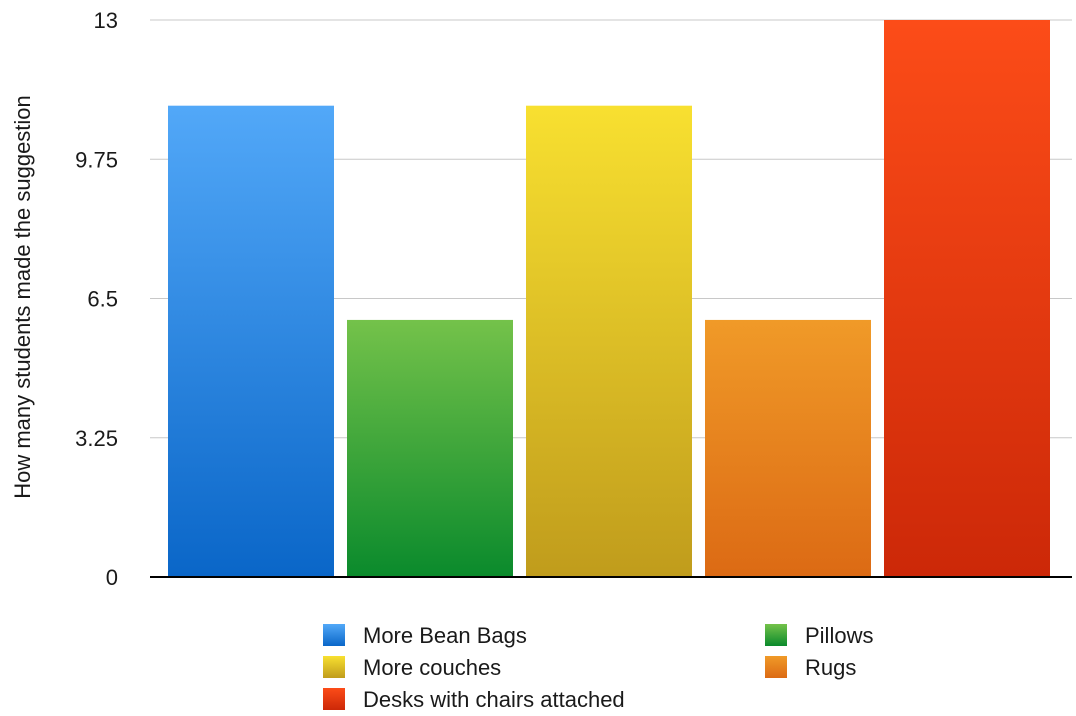 The height and width of the screenshot is (716, 1076). What do you see at coordinates (106, 20) in the screenshot?
I see `y-tick-label: 13` at bounding box center [106, 20].